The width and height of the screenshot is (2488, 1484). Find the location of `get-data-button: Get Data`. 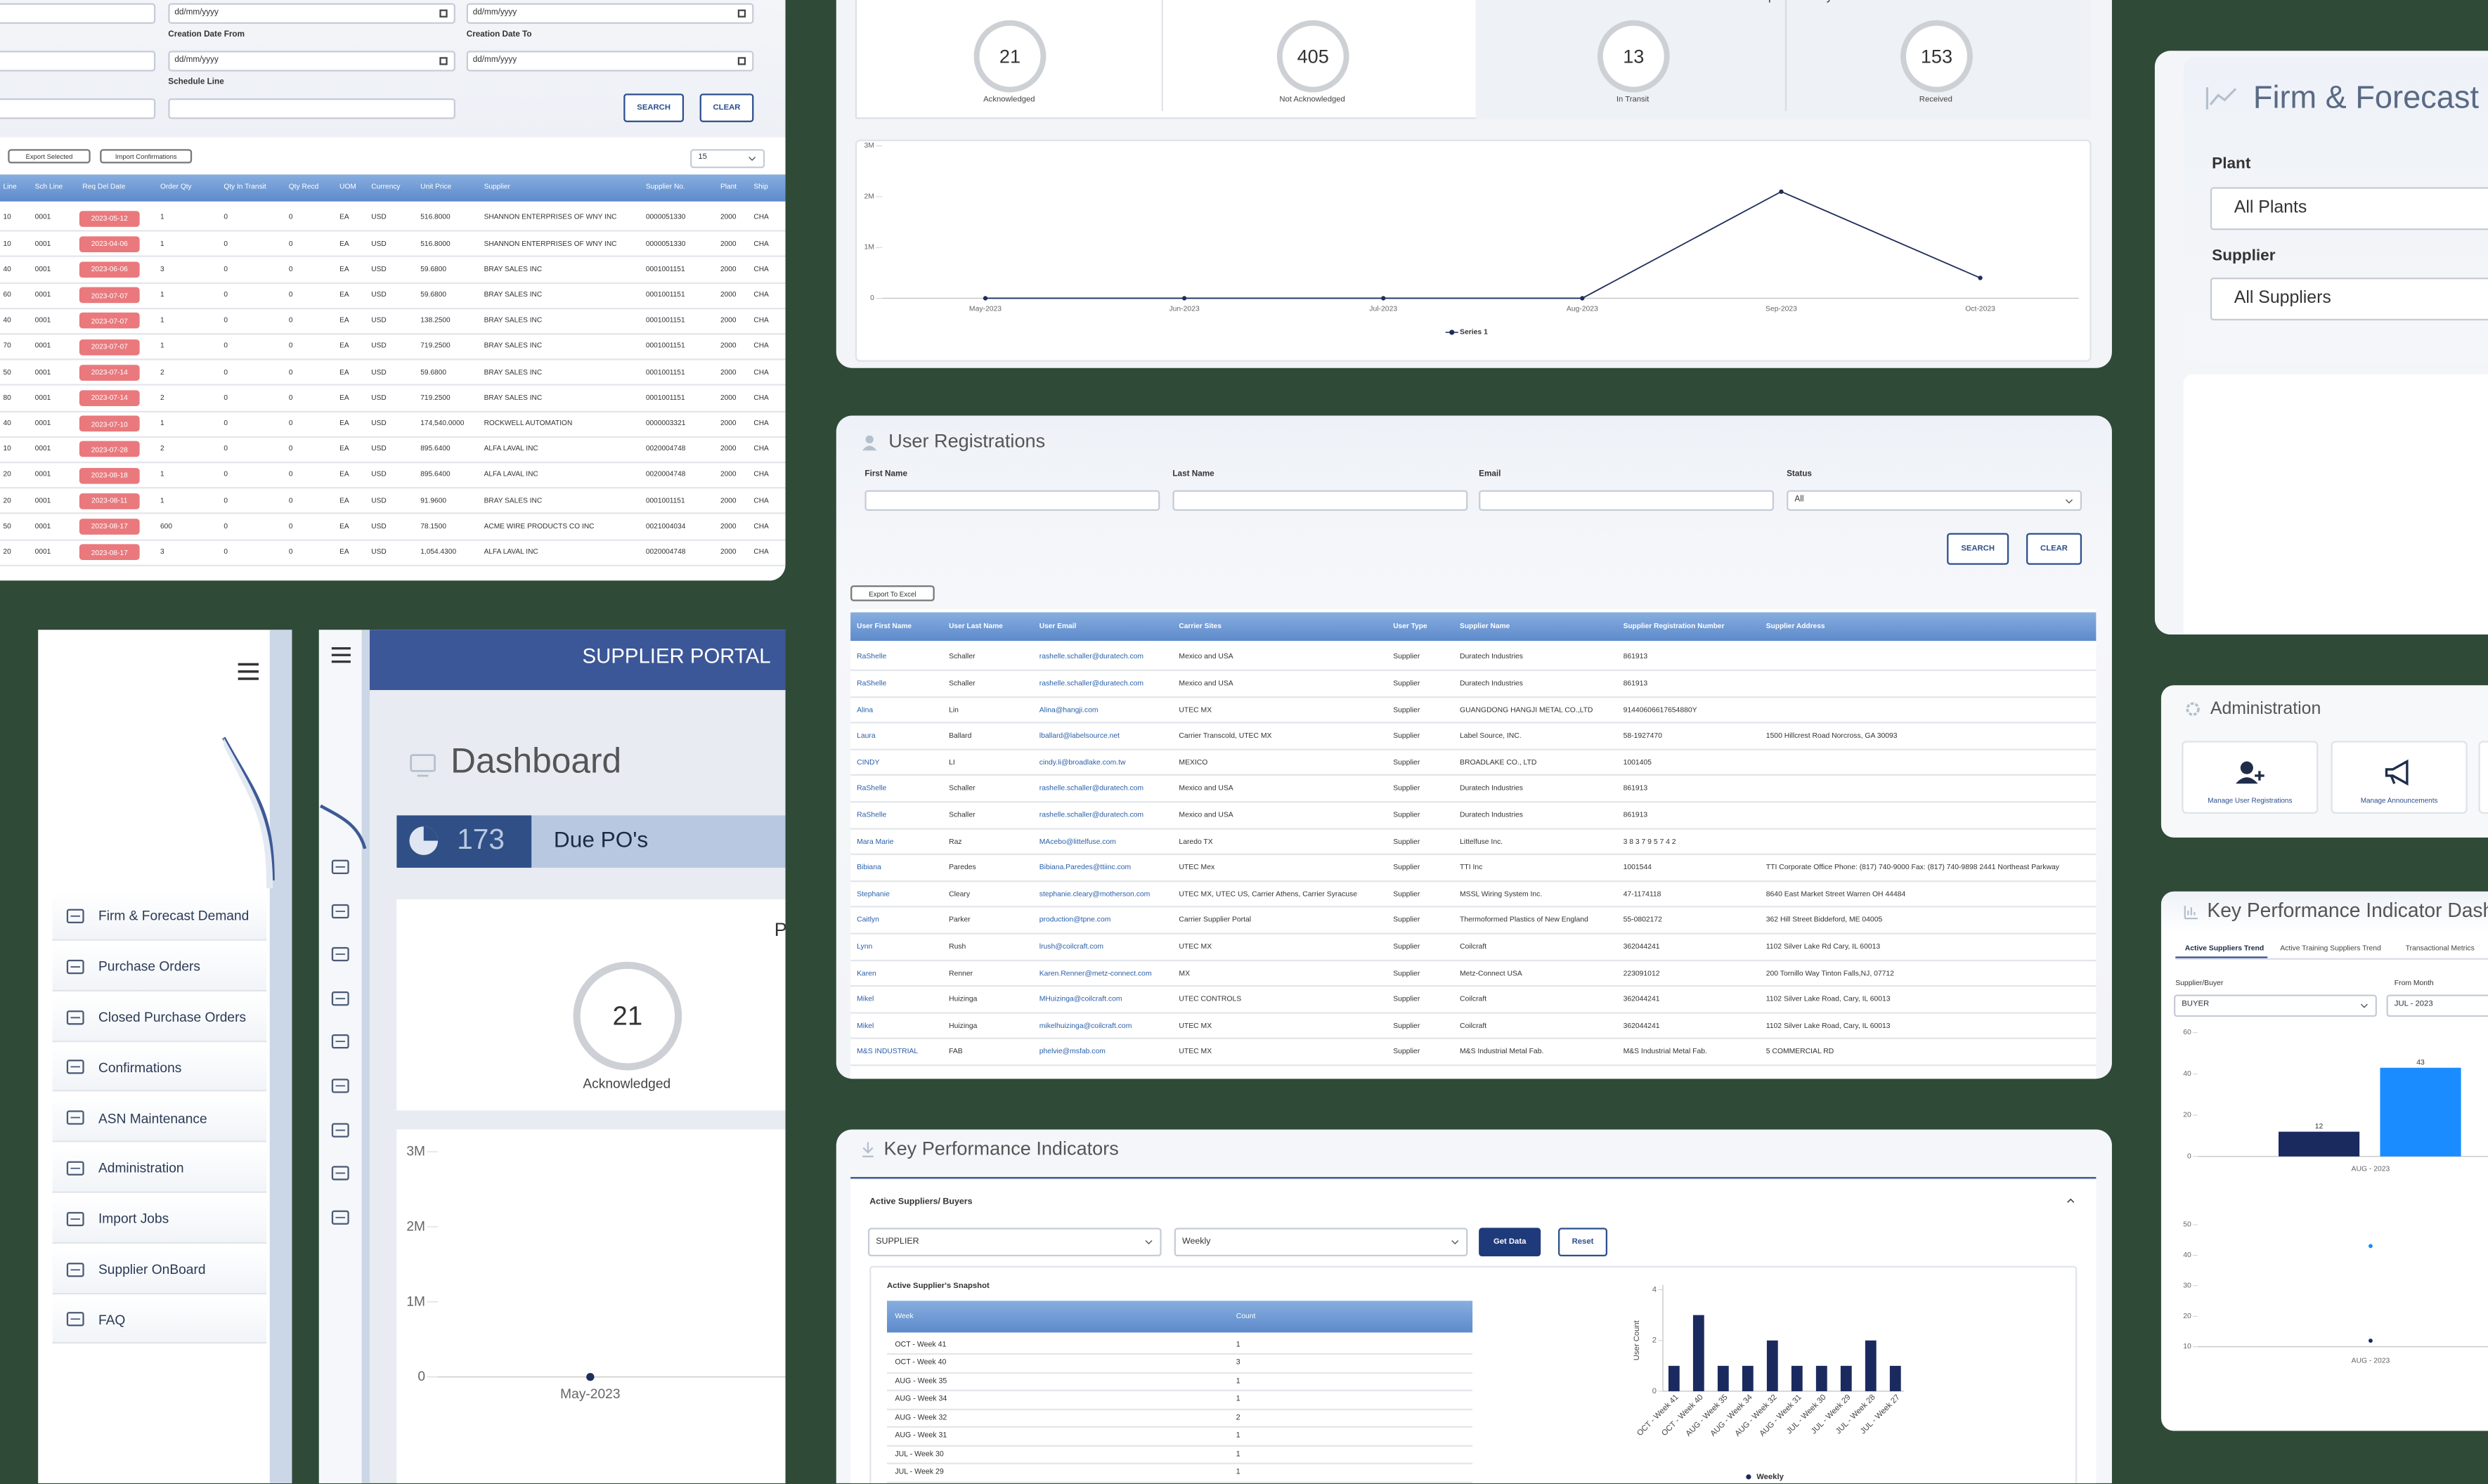

get-data-button: Get Data is located at coordinates (1510, 1242).